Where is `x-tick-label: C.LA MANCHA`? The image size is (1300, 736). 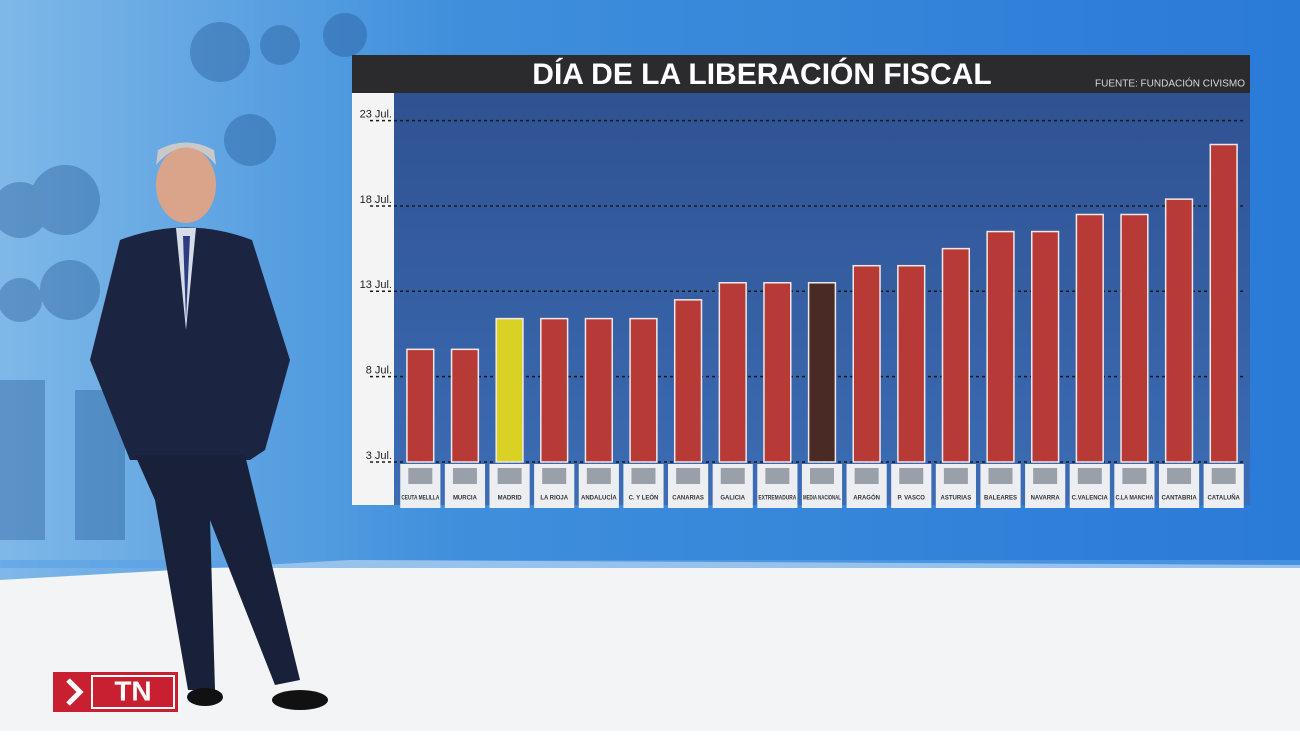
x-tick-label: C.LA MANCHA is located at coordinates (1134, 499).